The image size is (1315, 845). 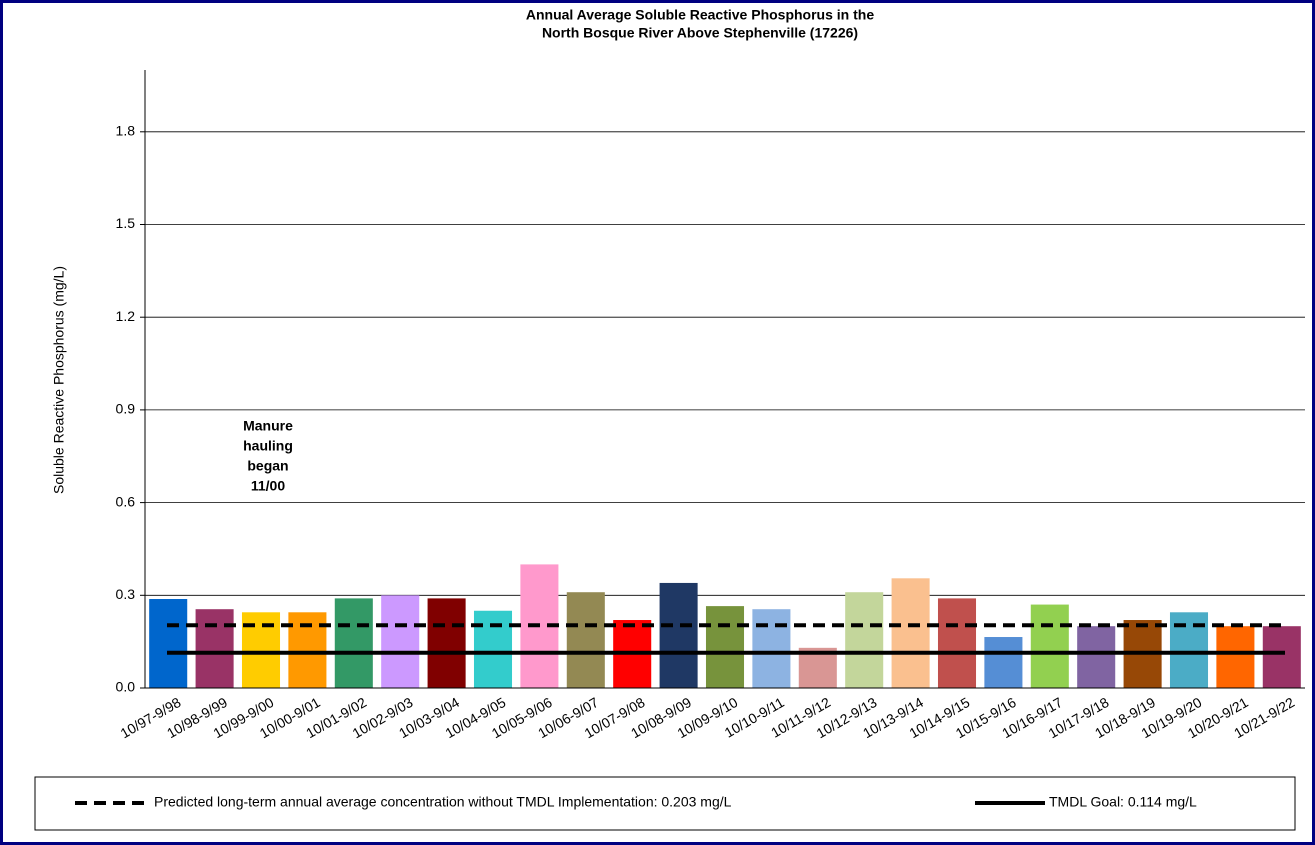 What do you see at coordinates (126, 501) in the screenshot?
I see `y-tick-label: 0.6` at bounding box center [126, 501].